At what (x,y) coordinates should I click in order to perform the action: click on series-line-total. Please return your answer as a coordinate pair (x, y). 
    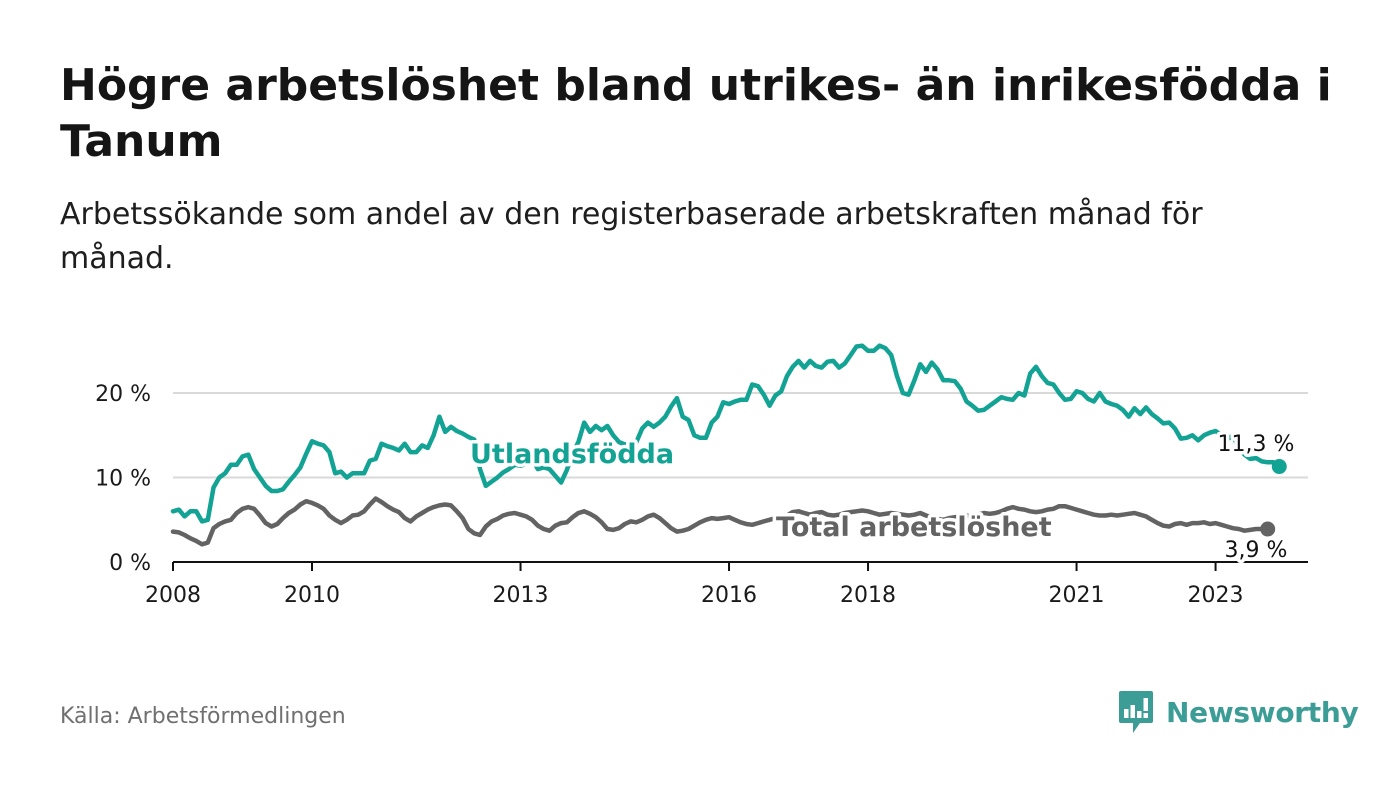
    Looking at the image, I should click on (720, 521).